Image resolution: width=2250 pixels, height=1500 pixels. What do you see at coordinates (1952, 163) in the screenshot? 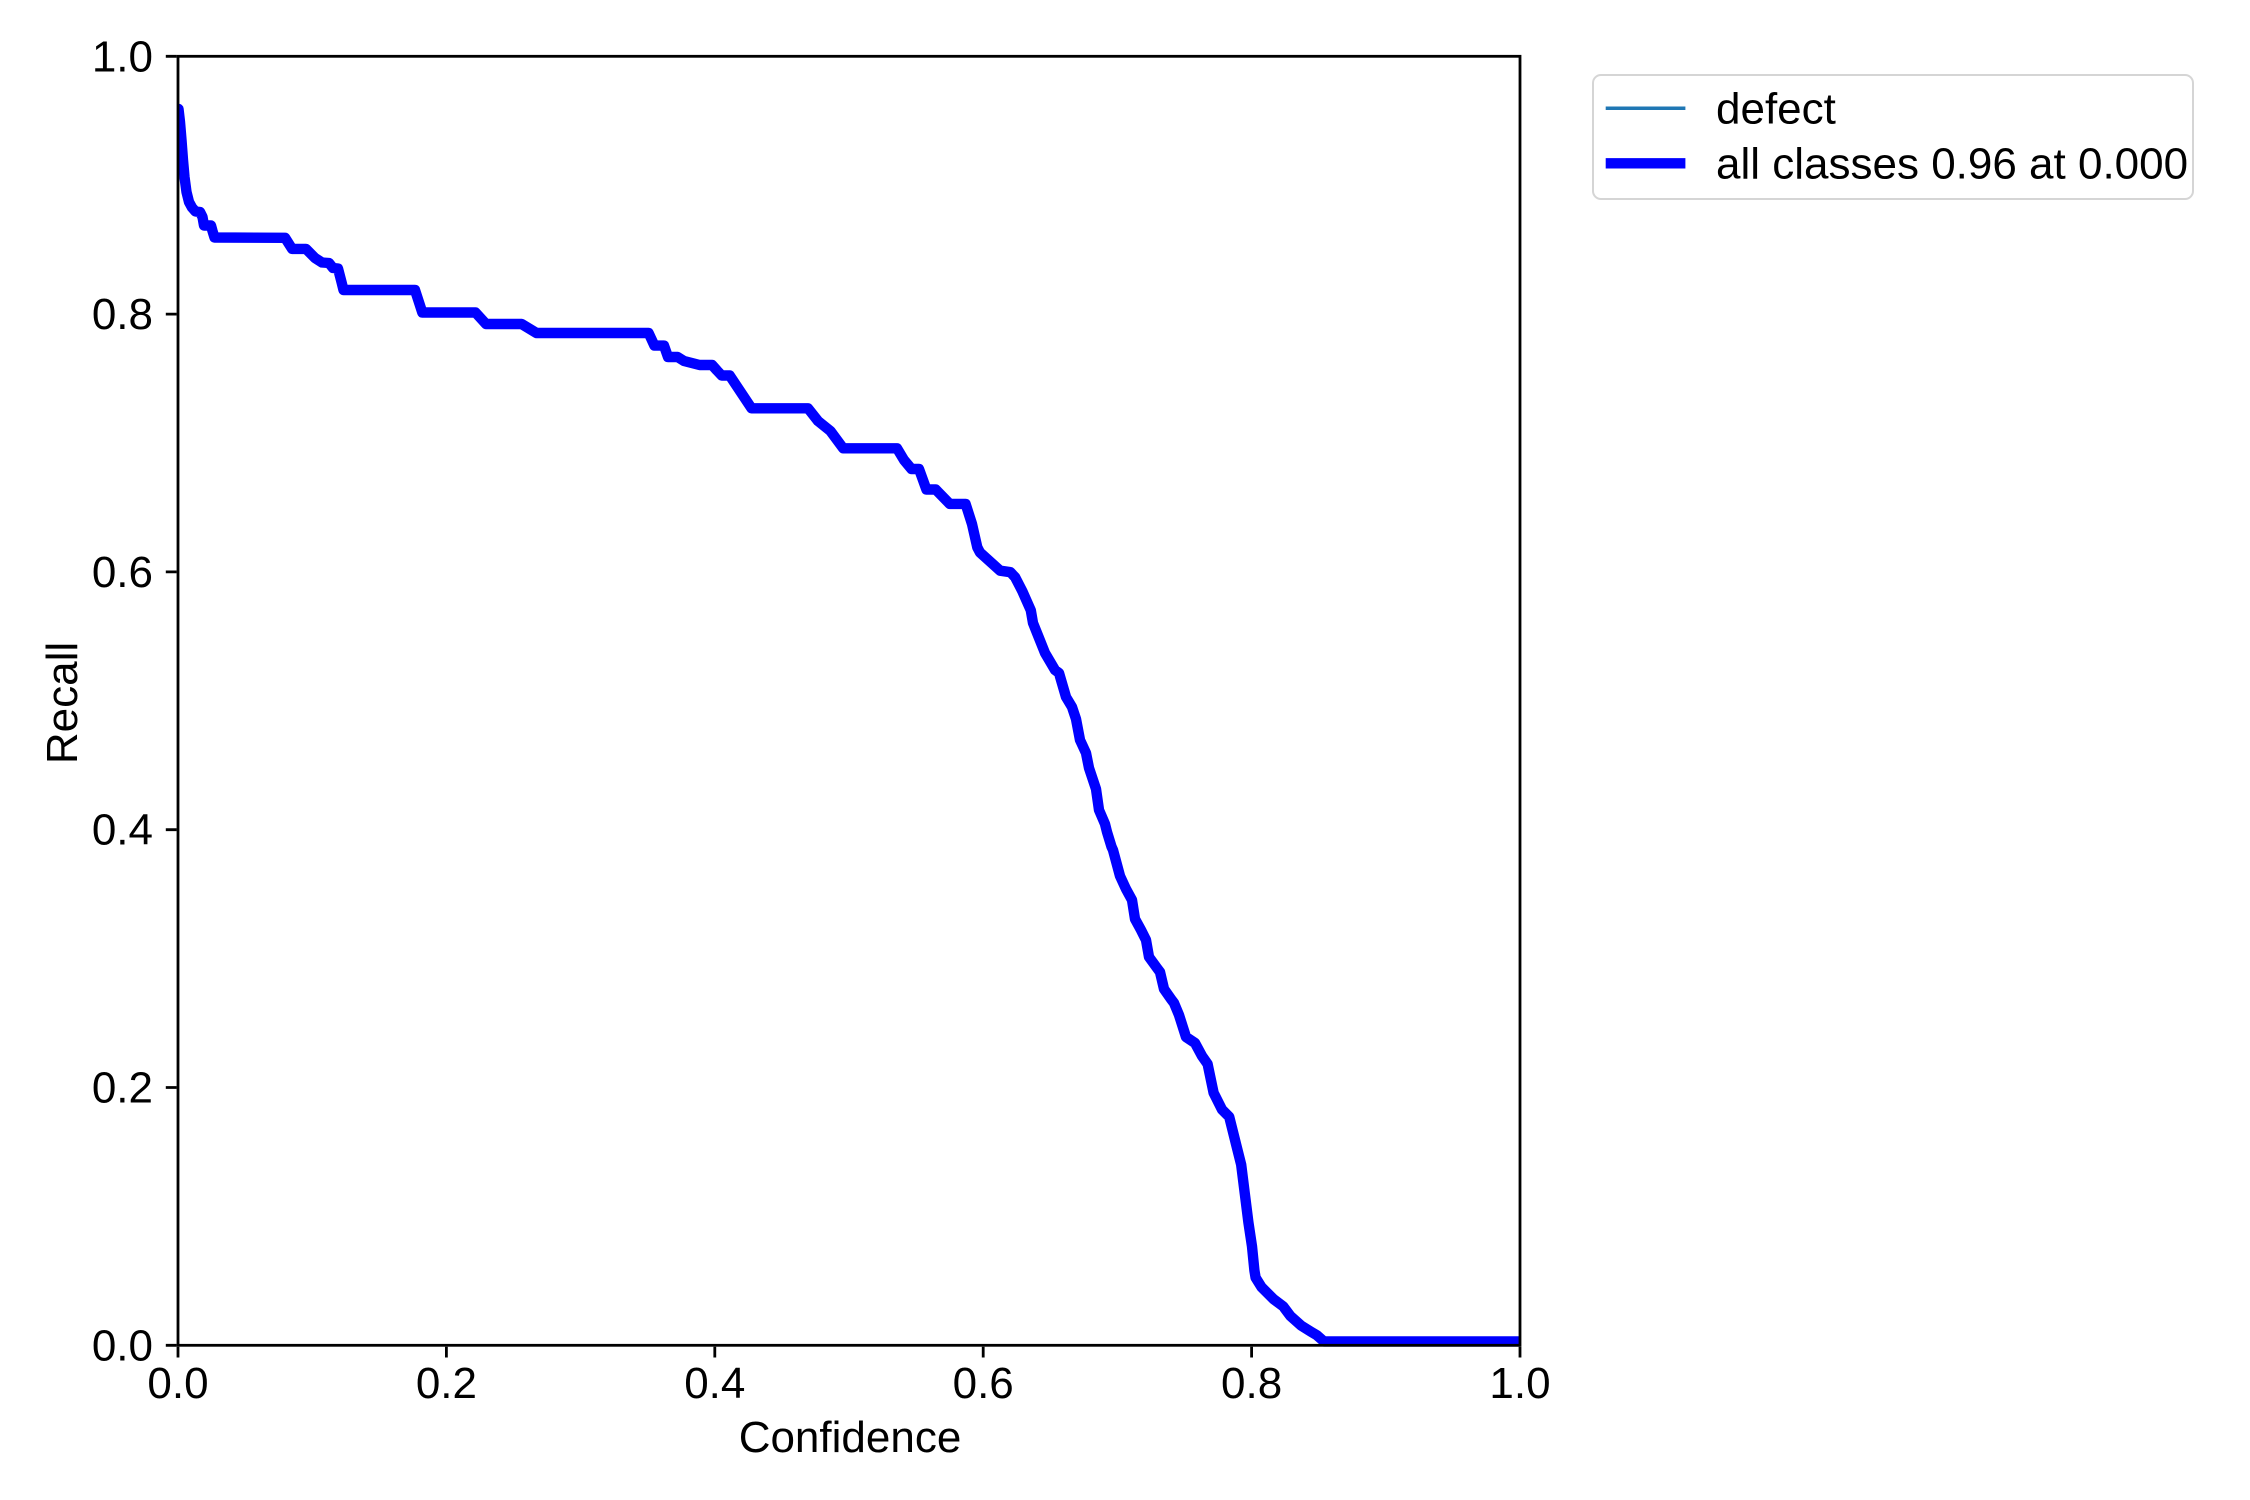
I see `svg-text: all classes 0.96 at 0.000` at bounding box center [1952, 163].